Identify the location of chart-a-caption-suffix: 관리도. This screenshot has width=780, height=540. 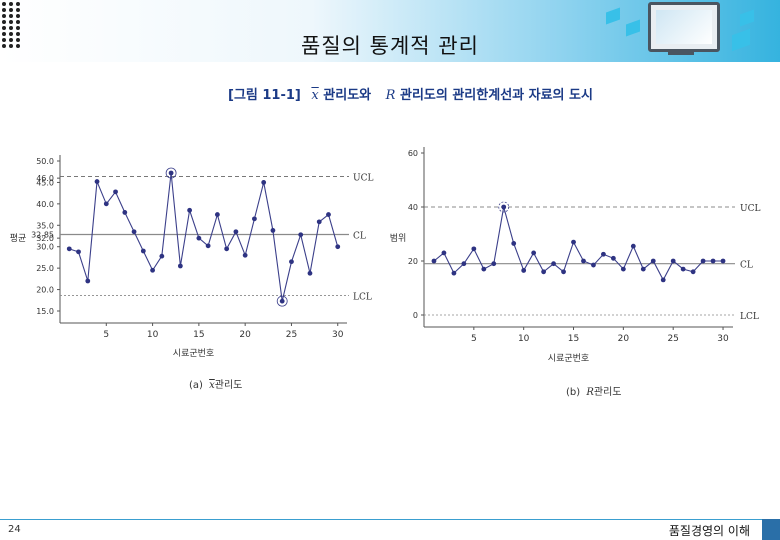
(228, 385).